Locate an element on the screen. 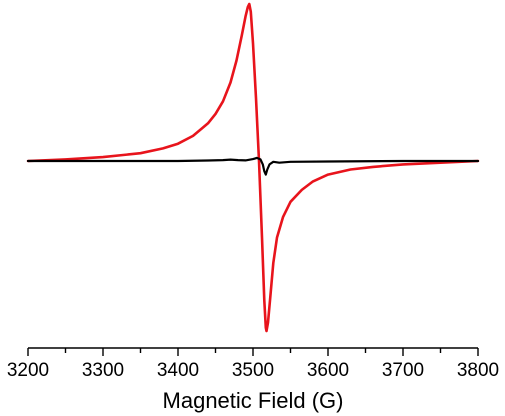  x-tick-label: 3600 is located at coordinates (328, 370).